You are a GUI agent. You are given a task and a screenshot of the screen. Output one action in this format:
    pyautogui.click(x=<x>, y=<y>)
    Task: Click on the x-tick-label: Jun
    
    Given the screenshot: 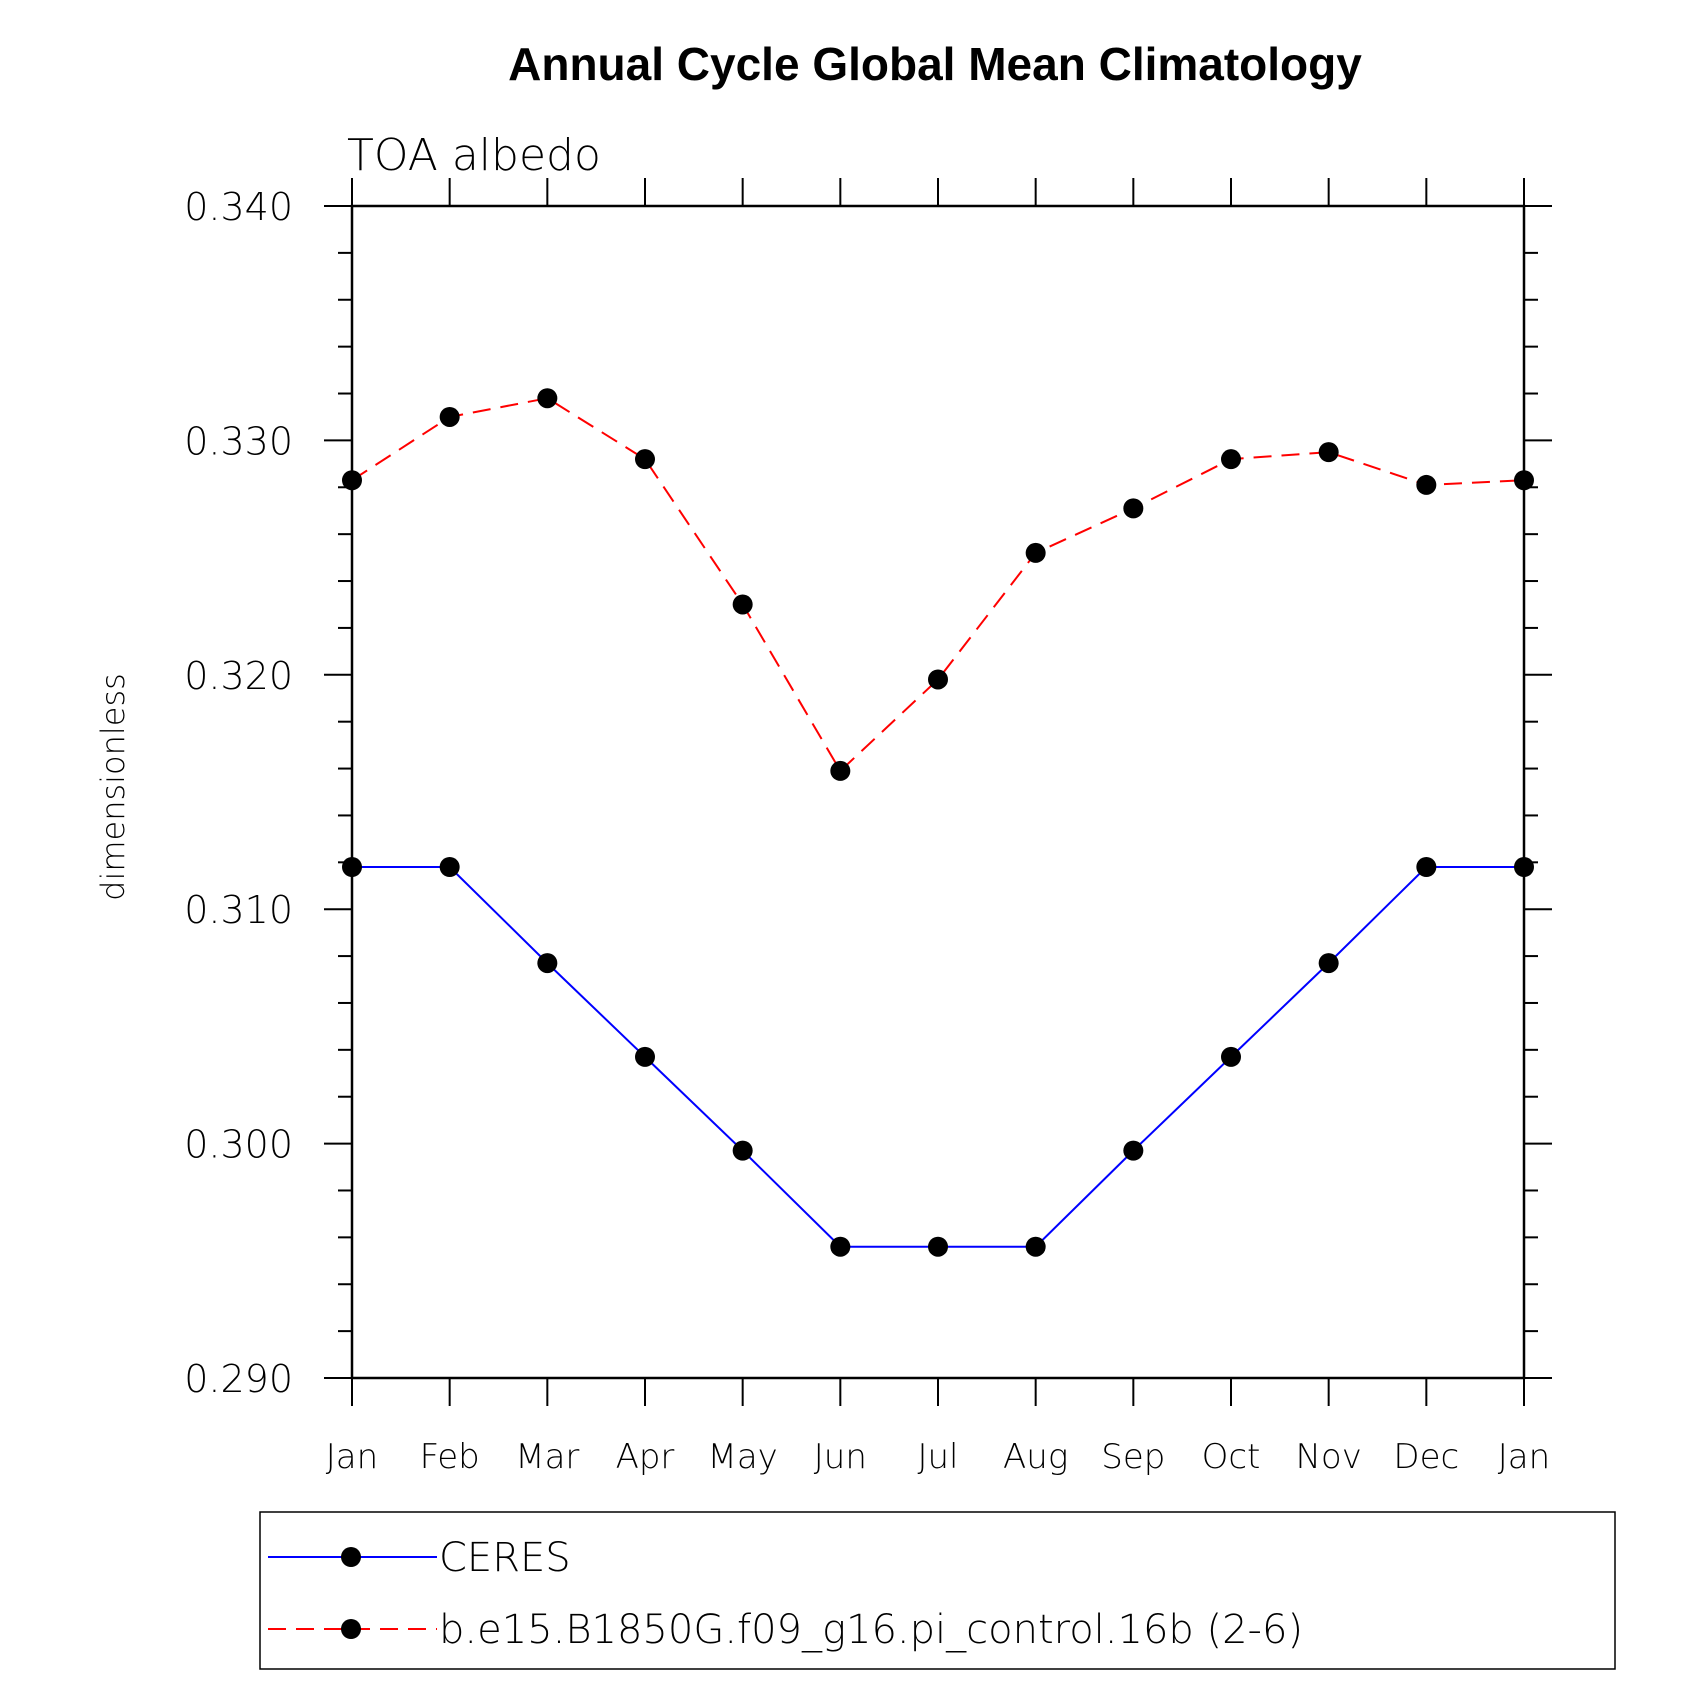 What is the action you would take?
    pyautogui.click(x=840, y=1457)
    